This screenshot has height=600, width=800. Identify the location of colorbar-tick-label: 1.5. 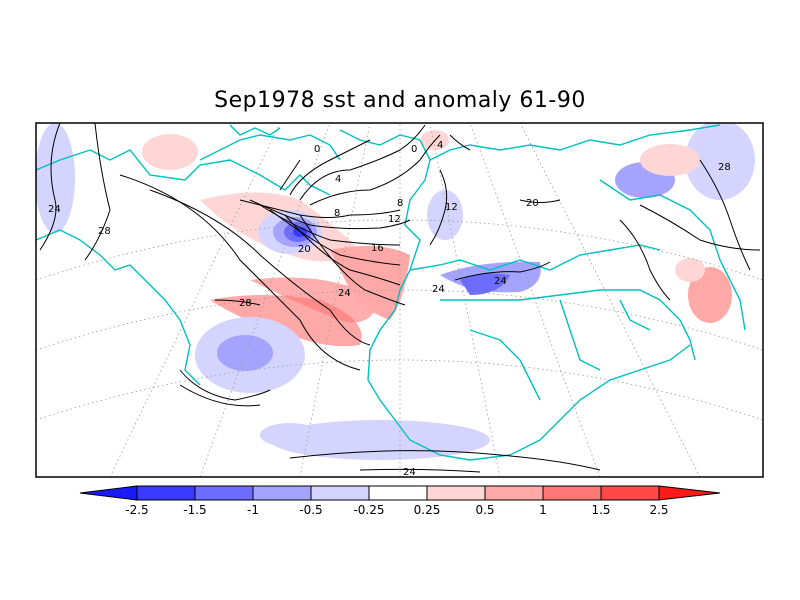
(600, 510).